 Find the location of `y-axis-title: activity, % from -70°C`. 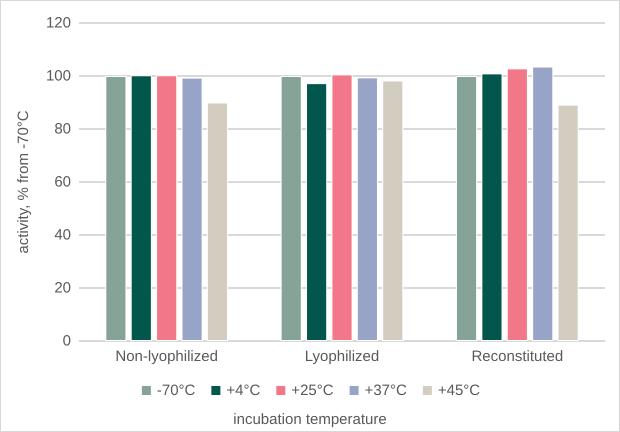

y-axis-title: activity, % from -70°C is located at coordinates (23, 182).